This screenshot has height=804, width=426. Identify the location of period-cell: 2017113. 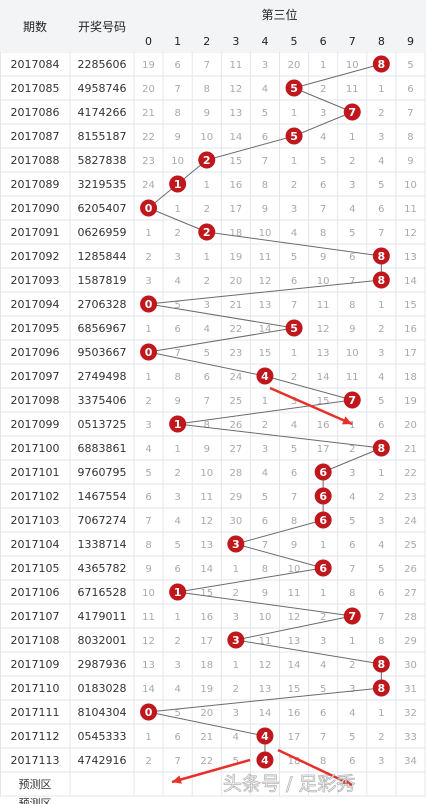
(35, 760).